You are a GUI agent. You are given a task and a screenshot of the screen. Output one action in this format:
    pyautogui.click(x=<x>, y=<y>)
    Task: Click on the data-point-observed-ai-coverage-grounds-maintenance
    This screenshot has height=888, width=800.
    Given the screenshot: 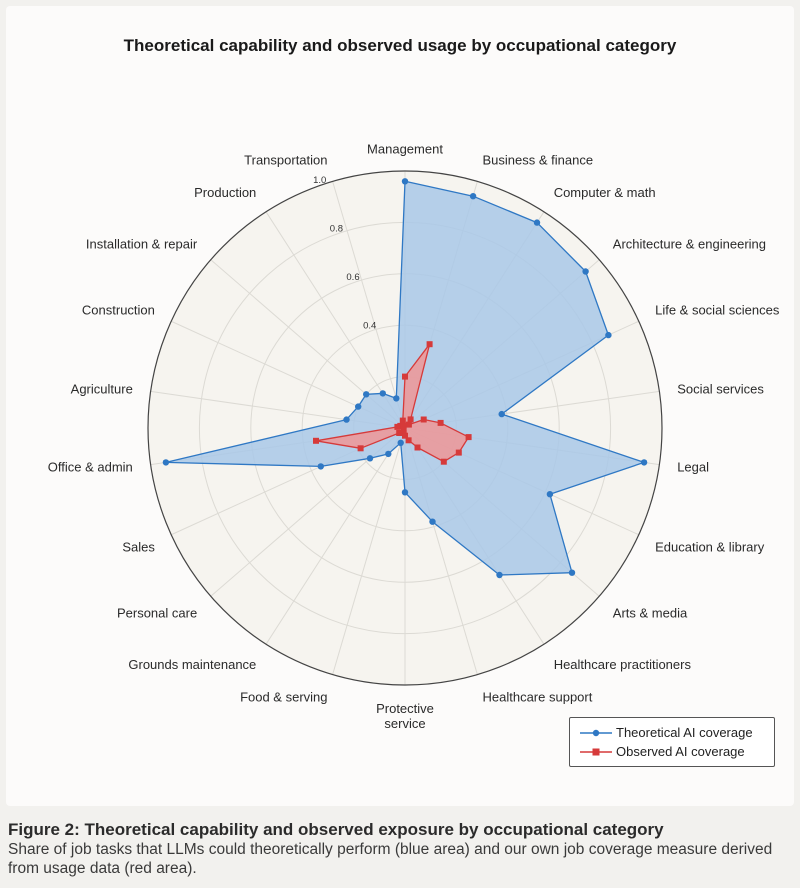 What is the action you would take?
    pyautogui.click(x=403, y=430)
    